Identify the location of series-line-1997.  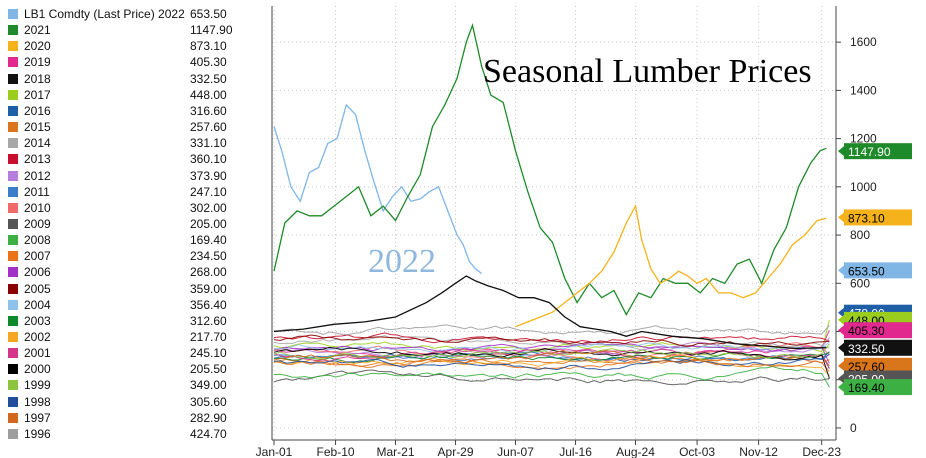
(551, 359).